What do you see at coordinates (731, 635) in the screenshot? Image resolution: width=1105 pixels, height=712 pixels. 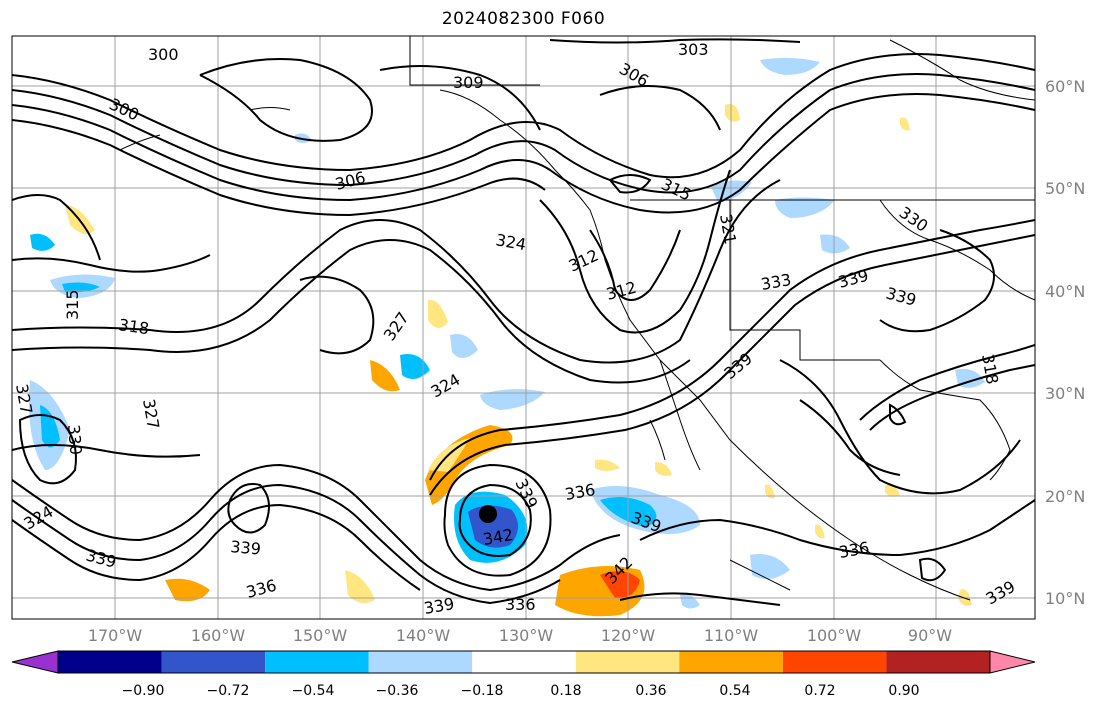 I see `lon-label: 110°W` at bounding box center [731, 635].